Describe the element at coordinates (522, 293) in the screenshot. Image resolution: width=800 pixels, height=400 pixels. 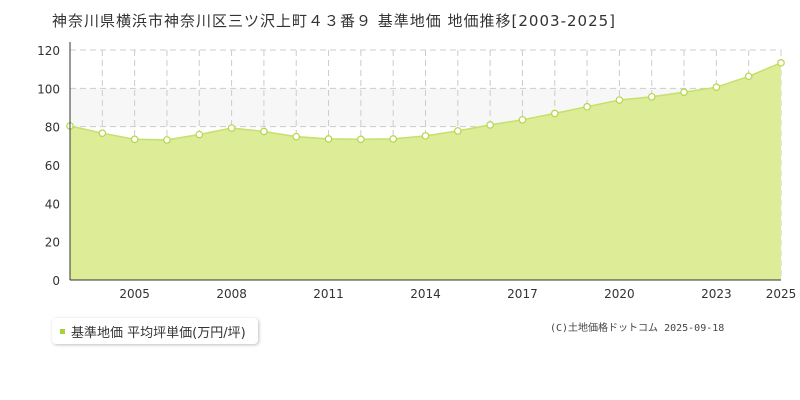
I see `x-tick-label: 2017` at that location.